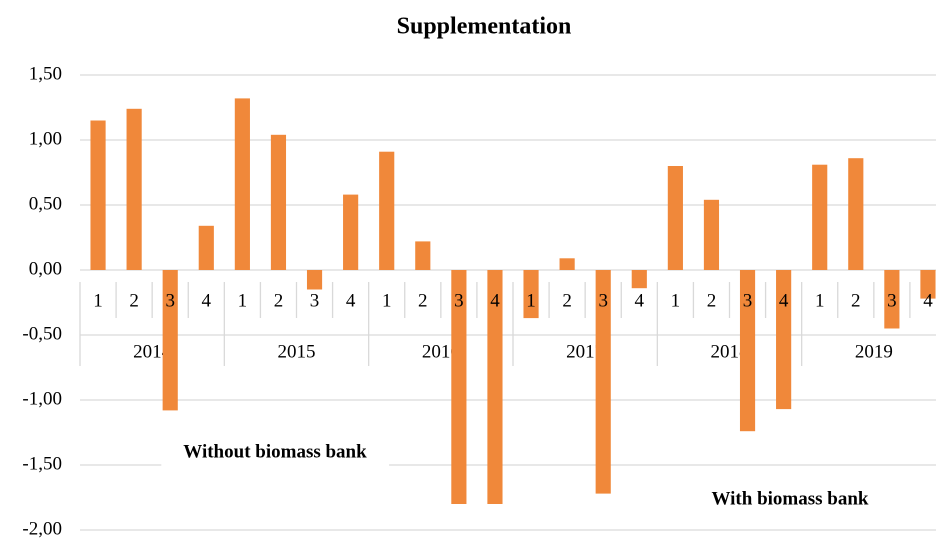  I want to click on y-tick-label: -1,50, so click(42, 463).